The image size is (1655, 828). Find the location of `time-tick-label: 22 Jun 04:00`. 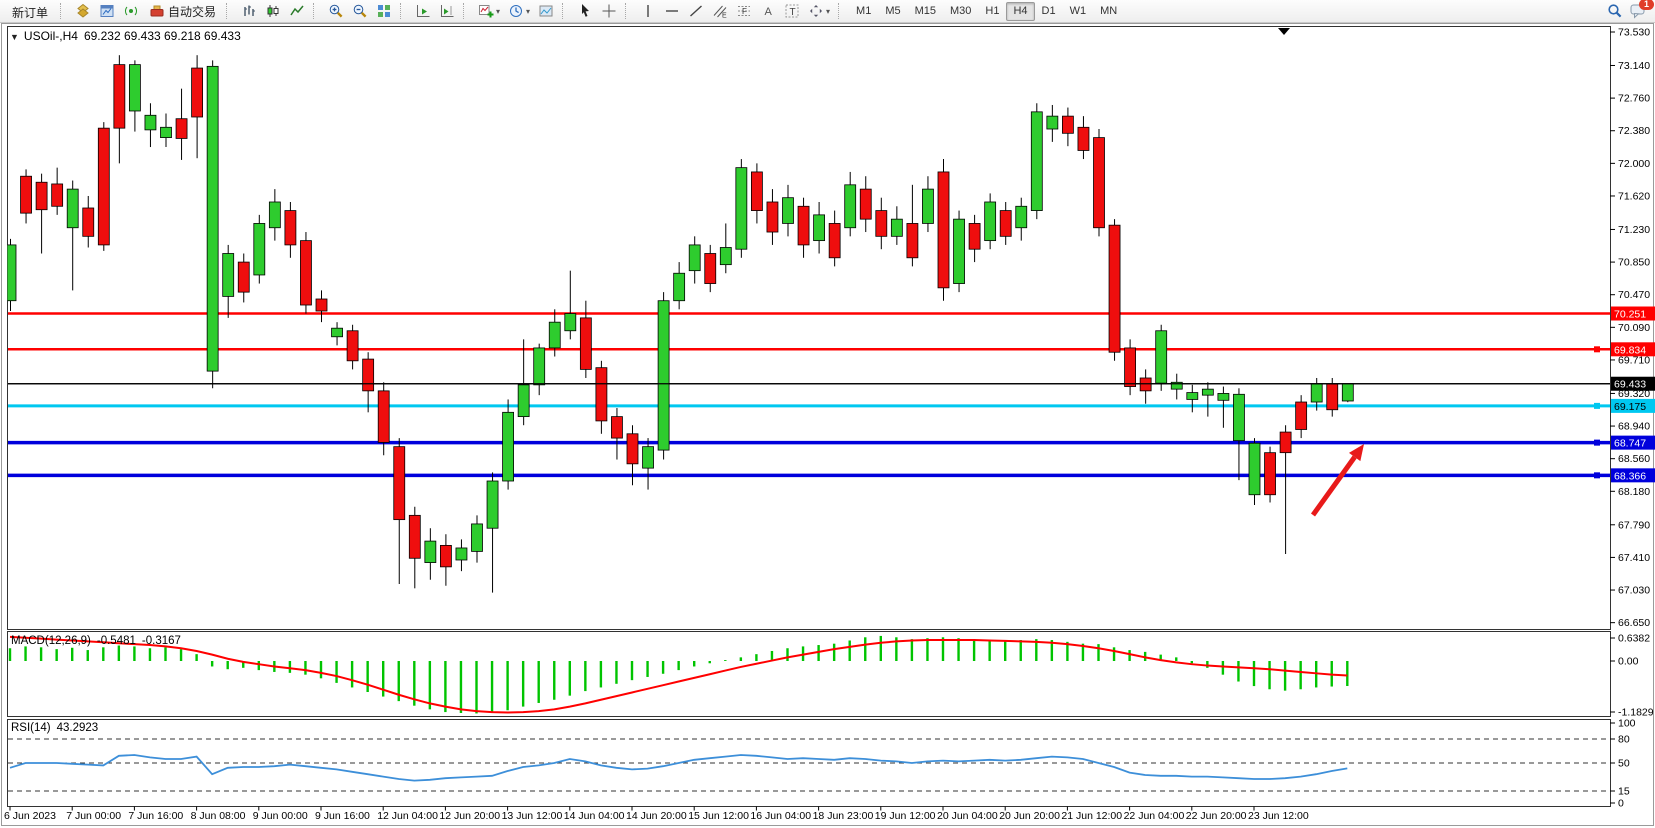

time-tick-label: 22 Jun 04:00 is located at coordinates (1154, 816).